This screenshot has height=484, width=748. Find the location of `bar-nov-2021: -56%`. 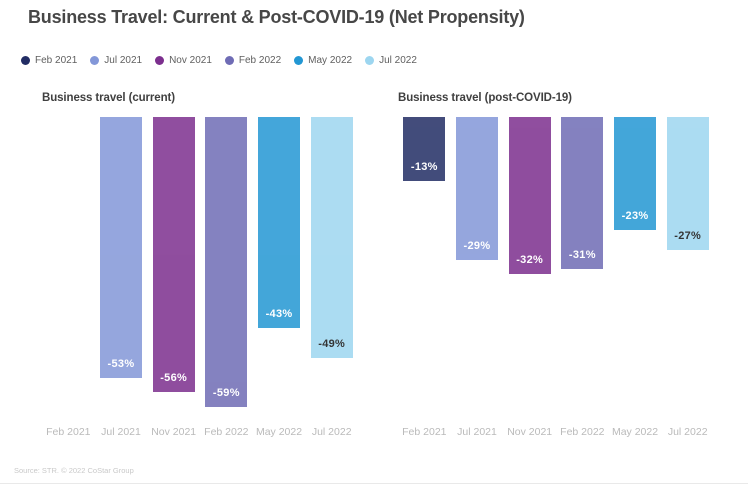

bar-nov-2021: -56% is located at coordinates (173, 254).